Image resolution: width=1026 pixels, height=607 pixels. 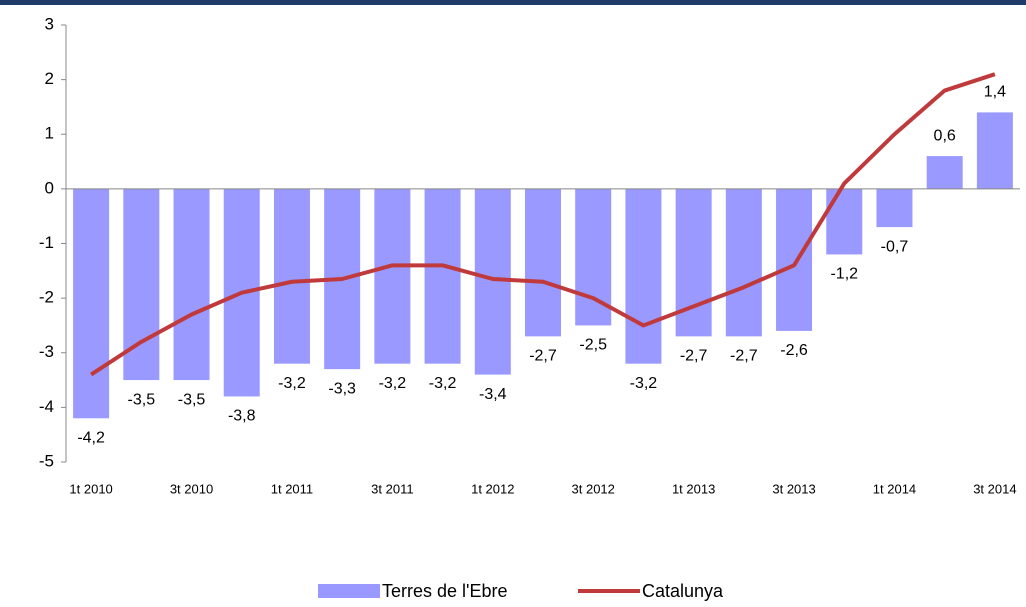 I want to click on value-label: -0,7, so click(x=895, y=246).